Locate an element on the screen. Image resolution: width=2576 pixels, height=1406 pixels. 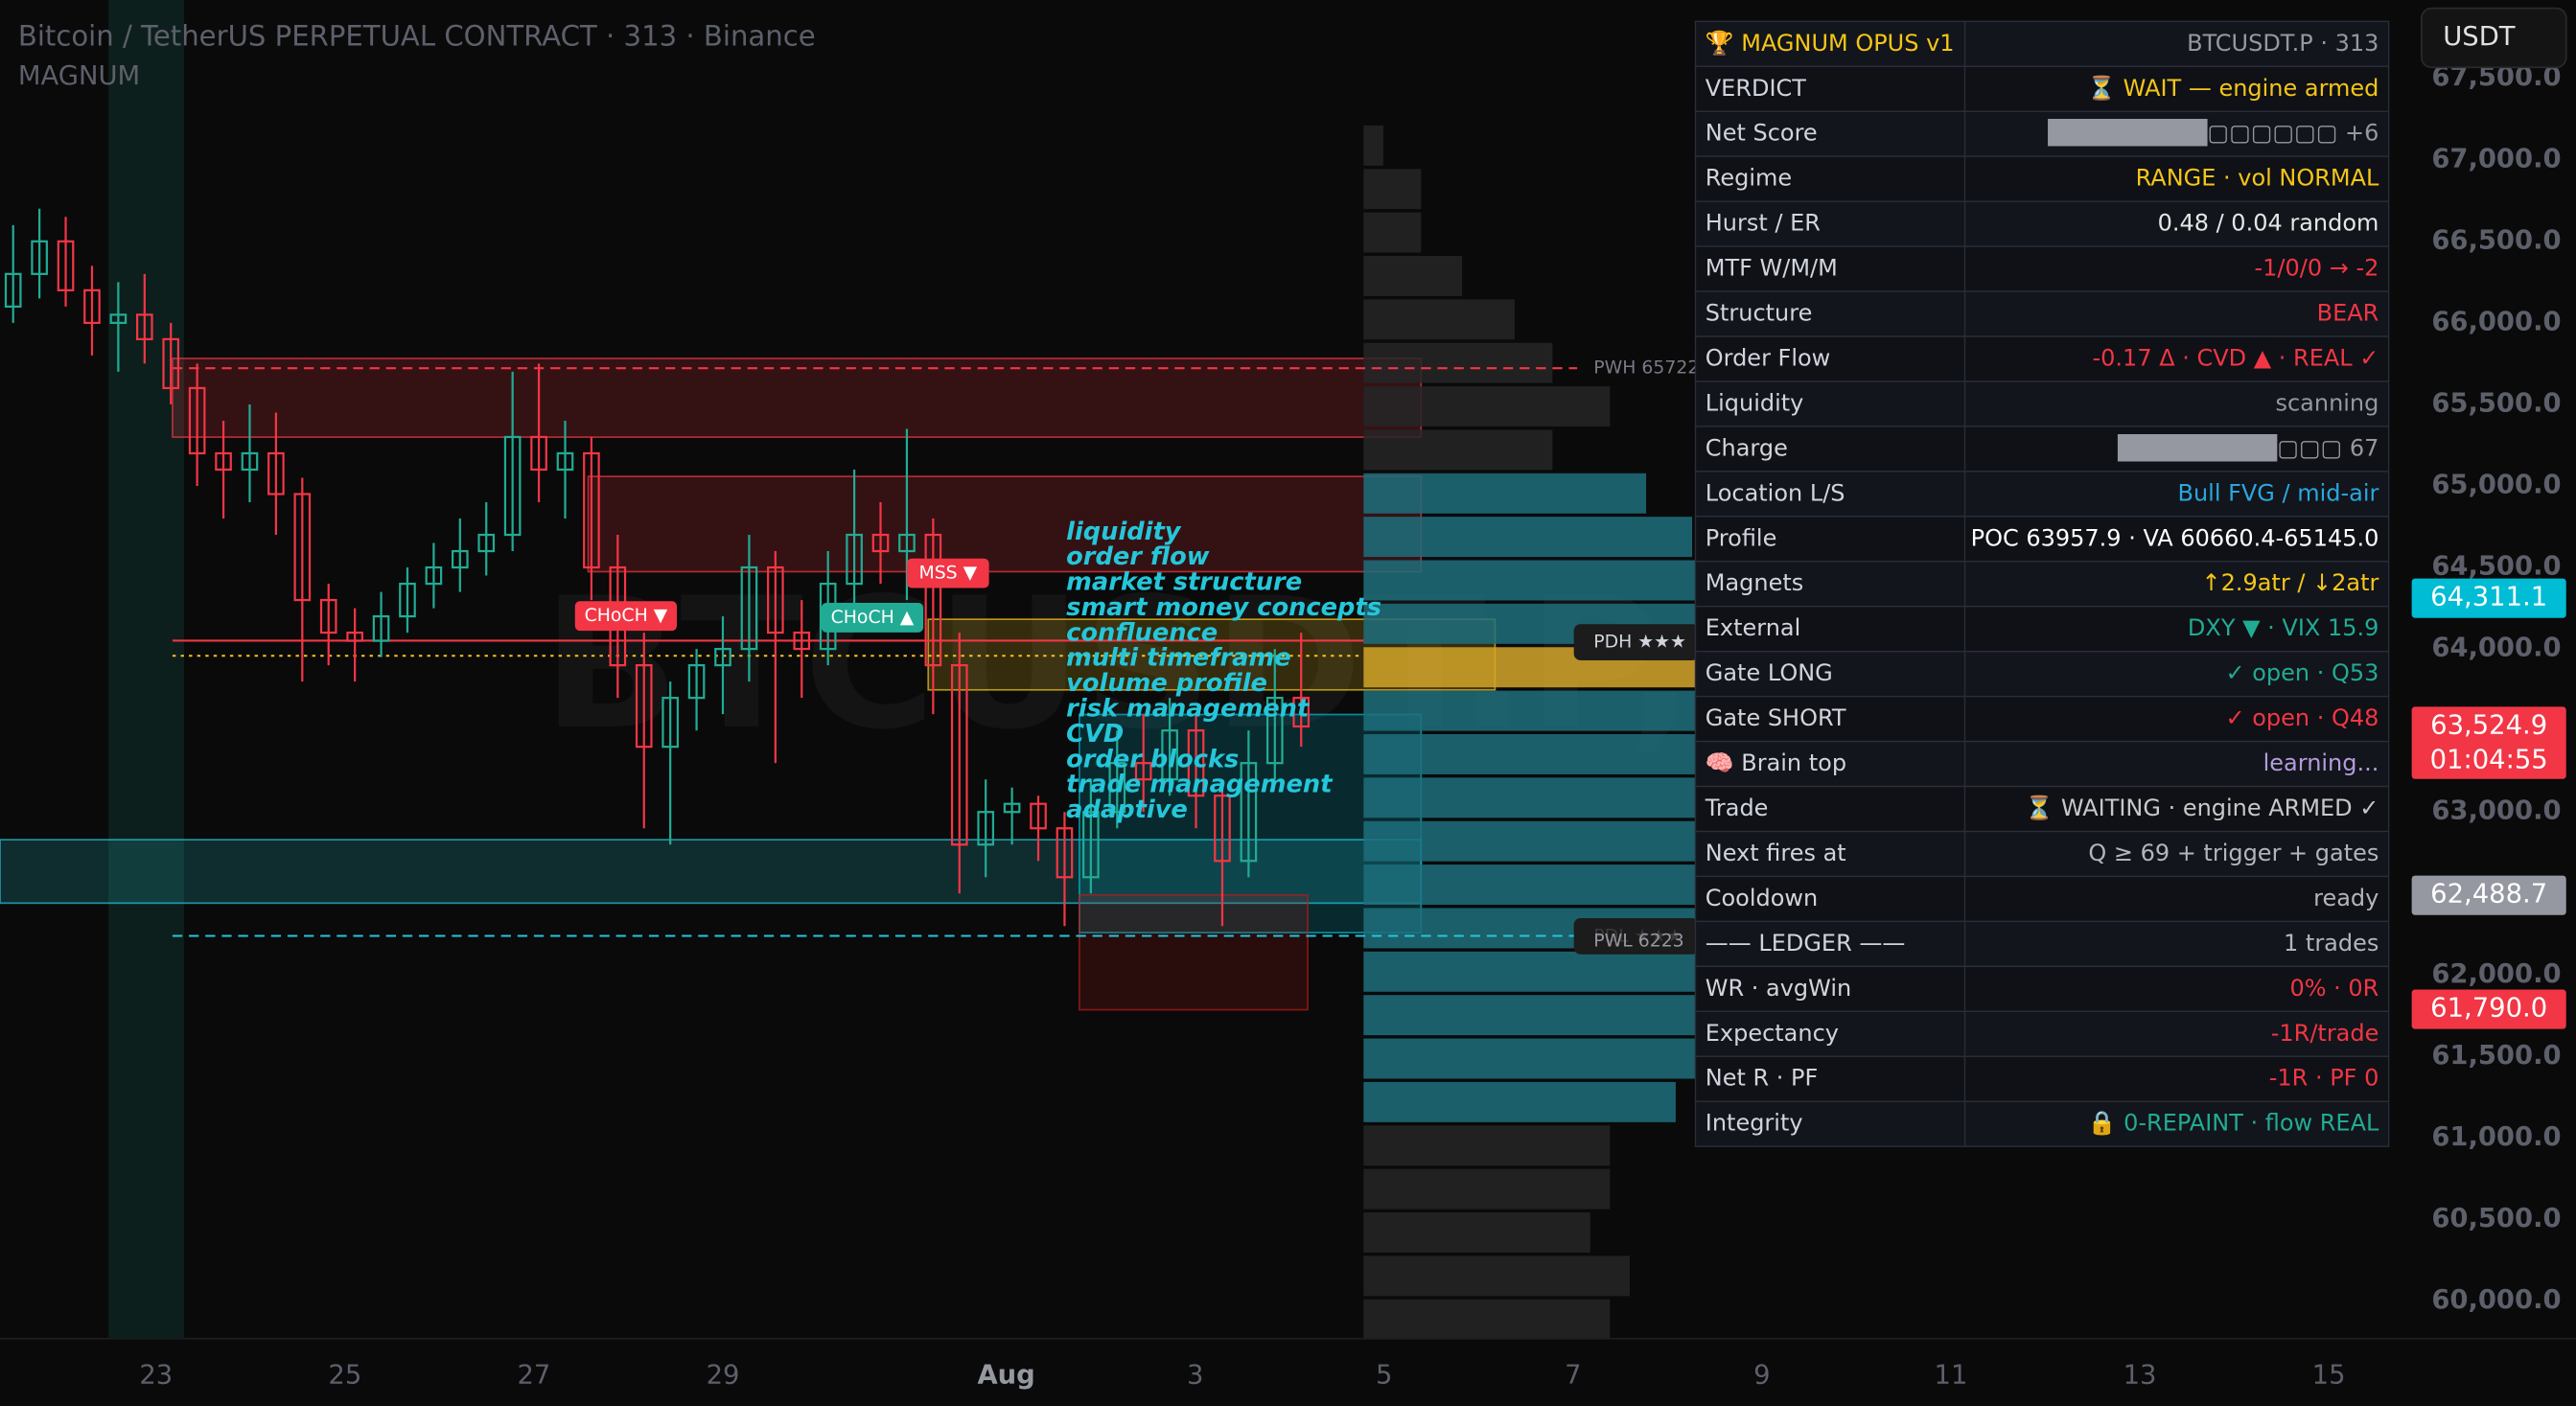
annotation-label: MSS ▼ is located at coordinates (947, 574).